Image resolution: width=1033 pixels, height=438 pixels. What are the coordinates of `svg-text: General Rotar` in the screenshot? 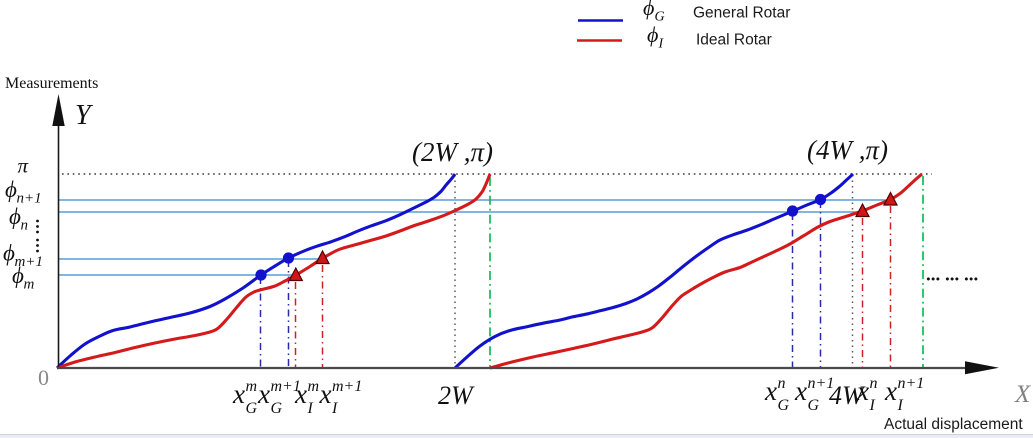 It's located at (741, 13).